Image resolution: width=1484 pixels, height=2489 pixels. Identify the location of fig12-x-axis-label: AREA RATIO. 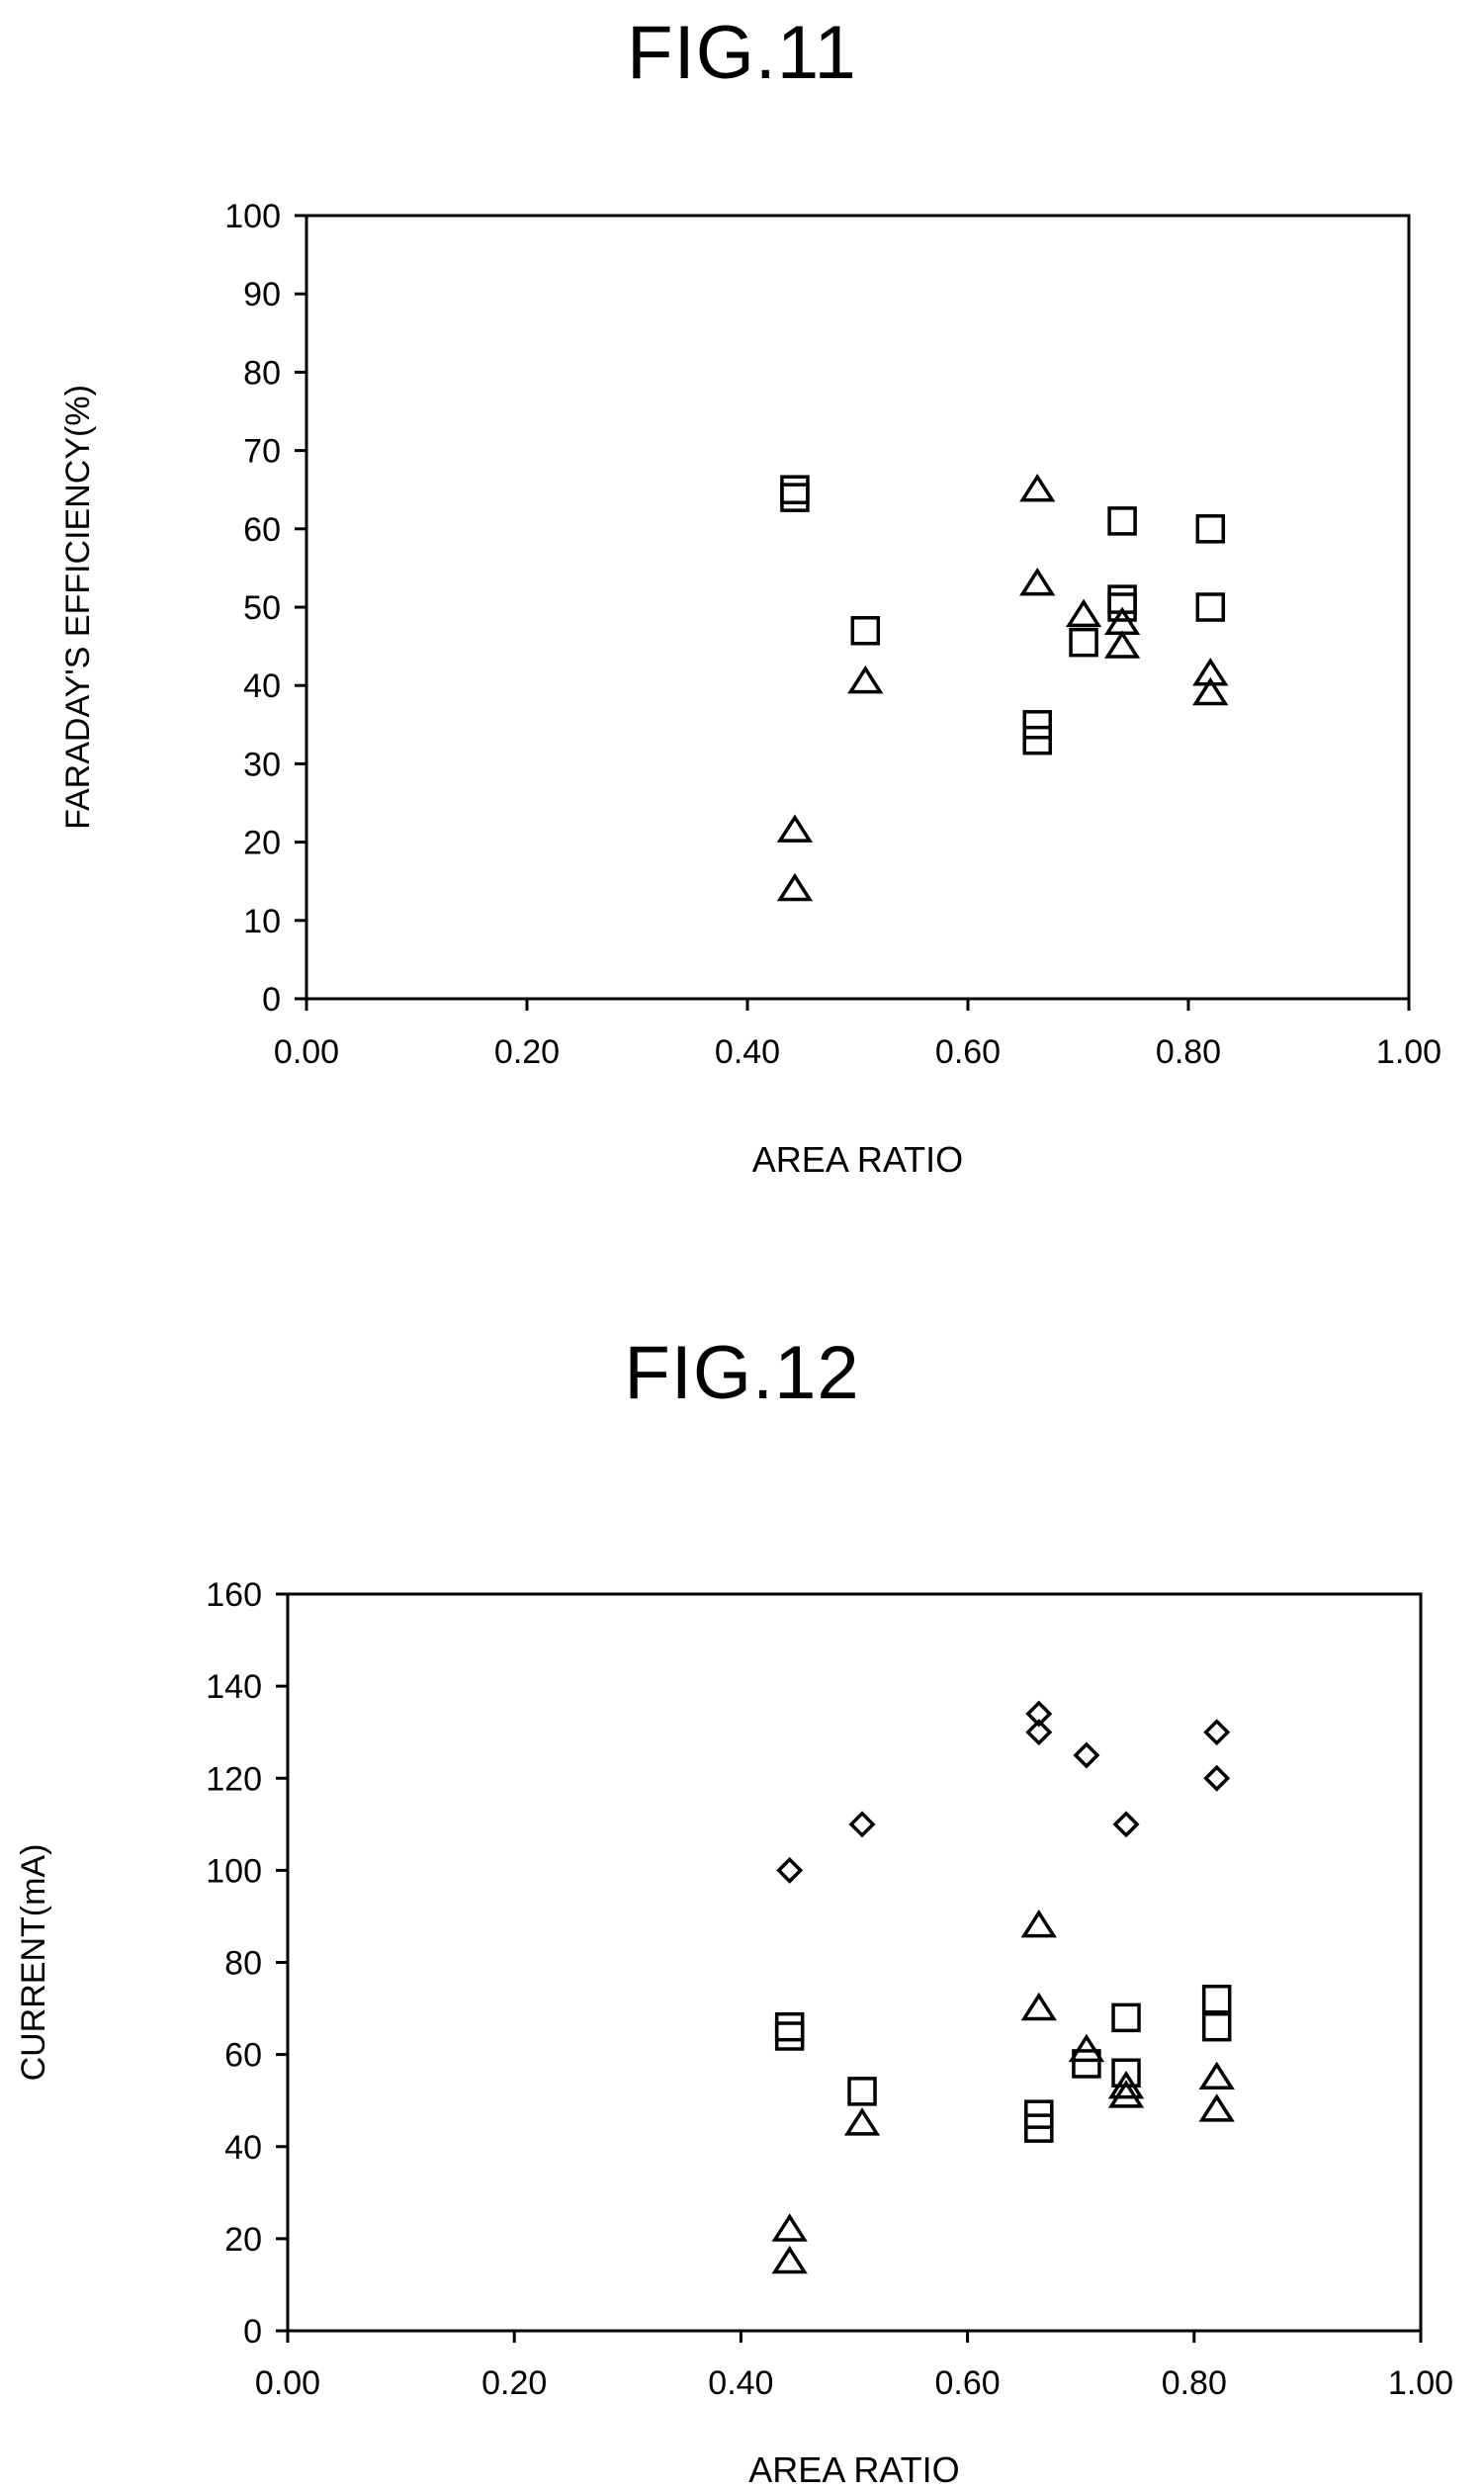
(853, 2469).